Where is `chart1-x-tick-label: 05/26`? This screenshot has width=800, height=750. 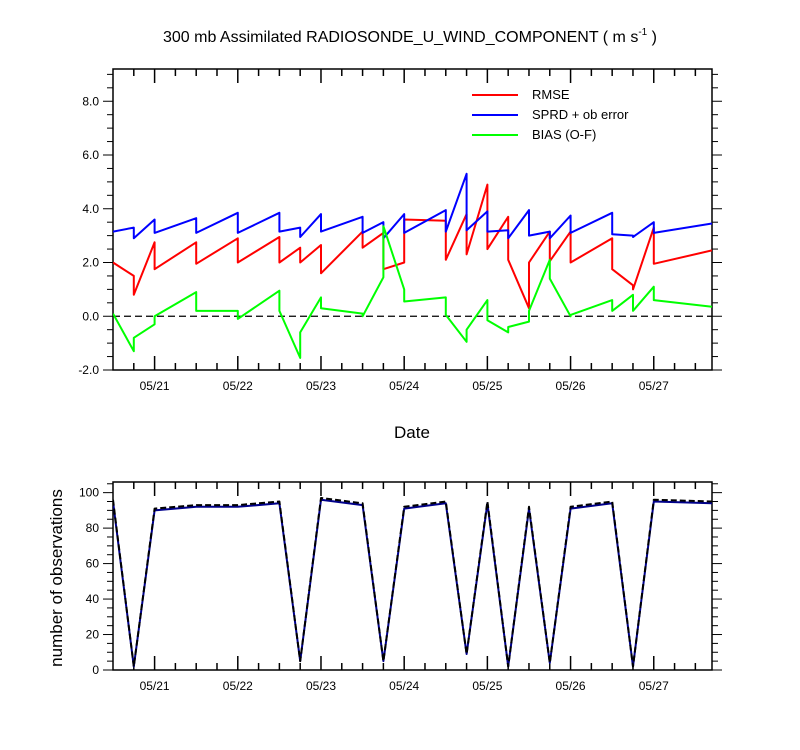 chart1-x-tick-label: 05/26 is located at coordinates (571, 686).